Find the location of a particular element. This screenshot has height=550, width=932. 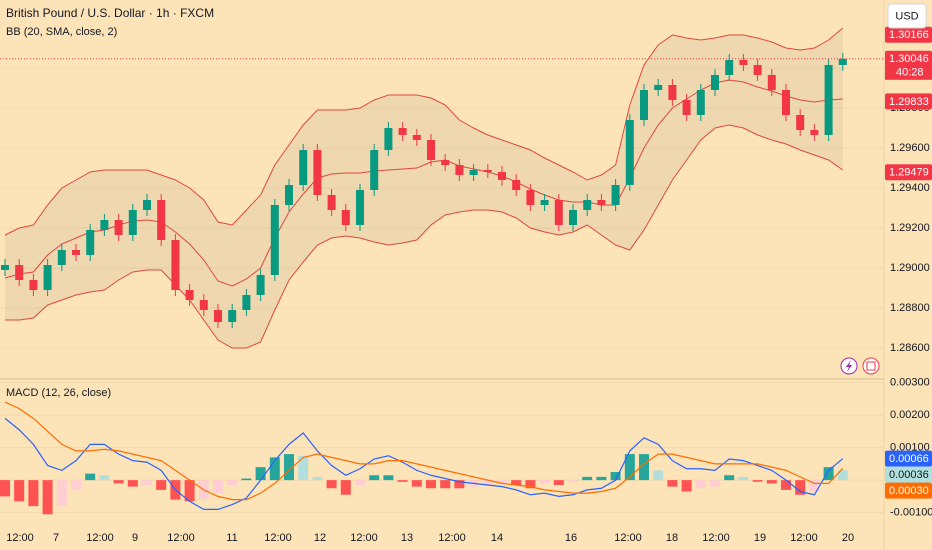

currency-button is located at coordinates (907, 16).